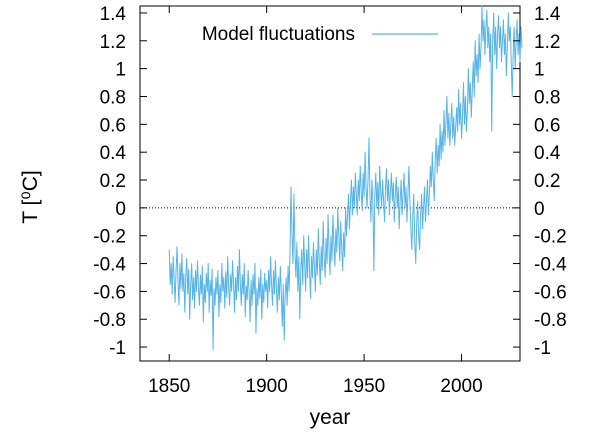 Image resolution: width=589 pixels, height=433 pixels. I want to click on y2-tick-label: 0.4, so click(547, 153).